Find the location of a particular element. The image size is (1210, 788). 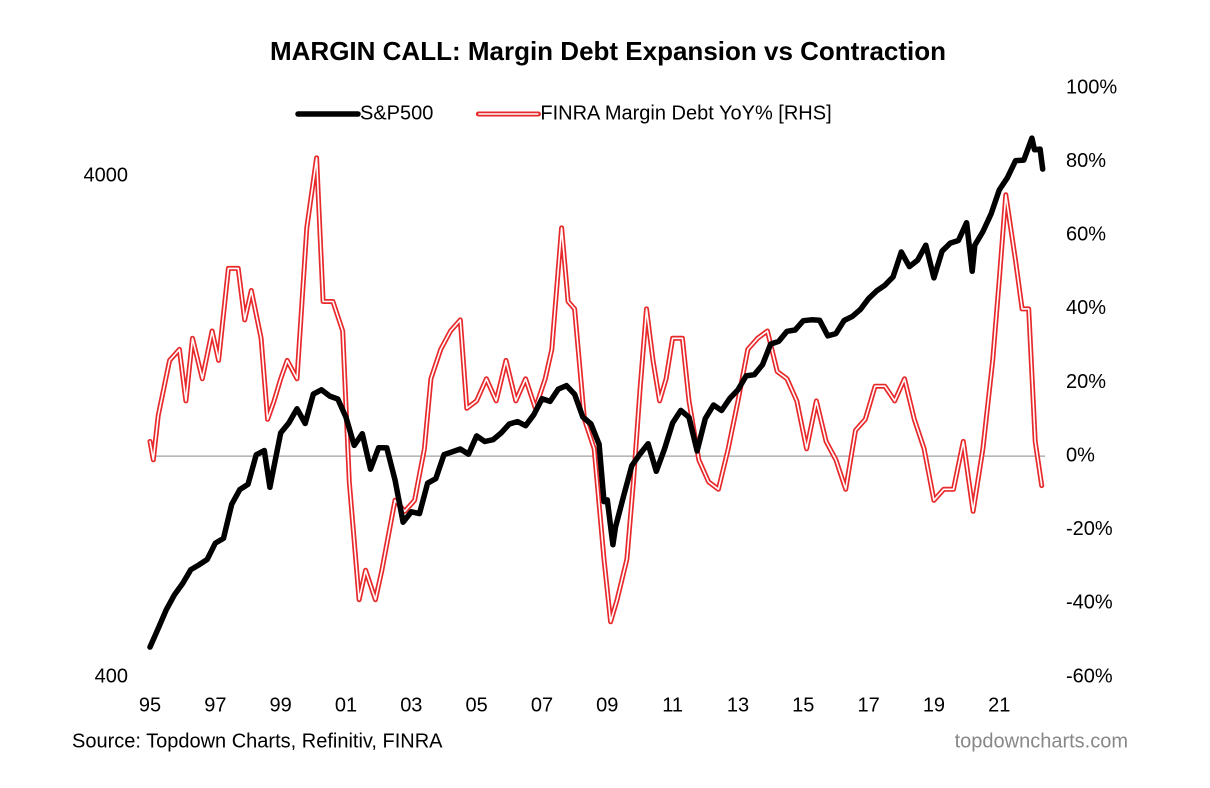

source: Source: Topdown Charts, Refinitiv, FINRA is located at coordinates (257, 741).